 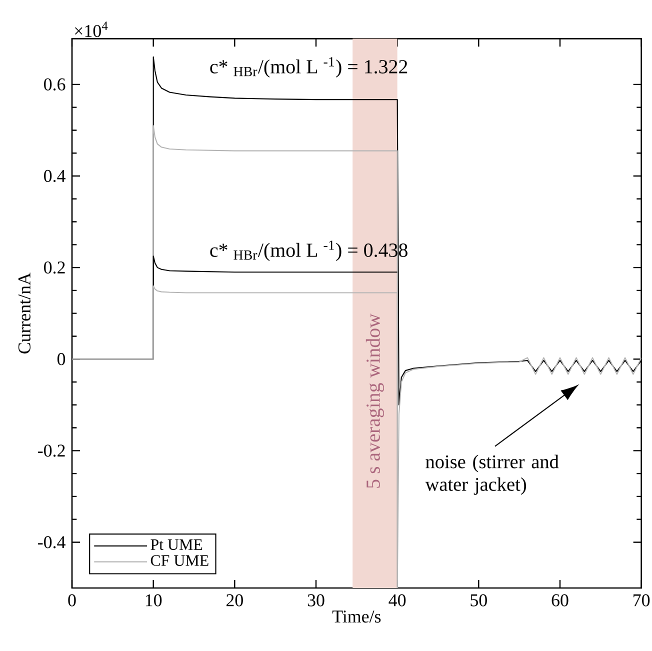 What do you see at coordinates (356, 616) in the screenshot?
I see `x-axis-title: Time/s` at bounding box center [356, 616].